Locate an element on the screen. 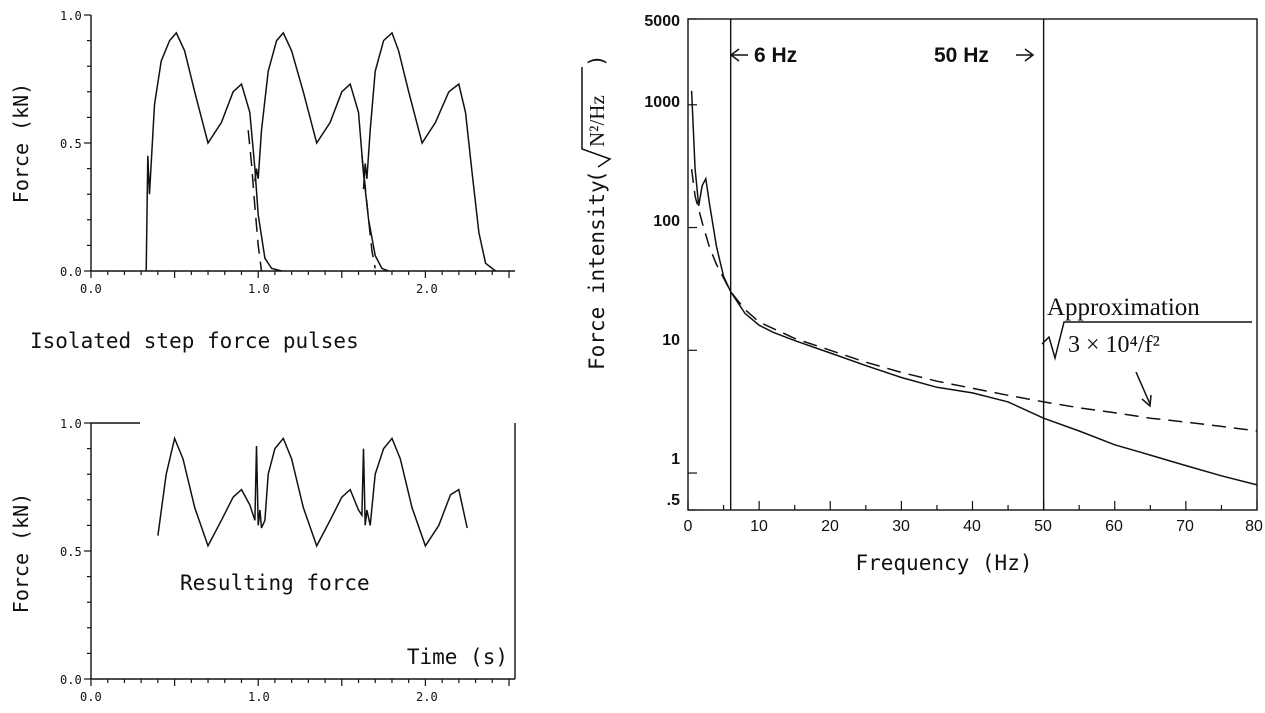 The width and height of the screenshot is (1265, 713). spectrum-x-tick-label: 70 is located at coordinates (1185, 526).